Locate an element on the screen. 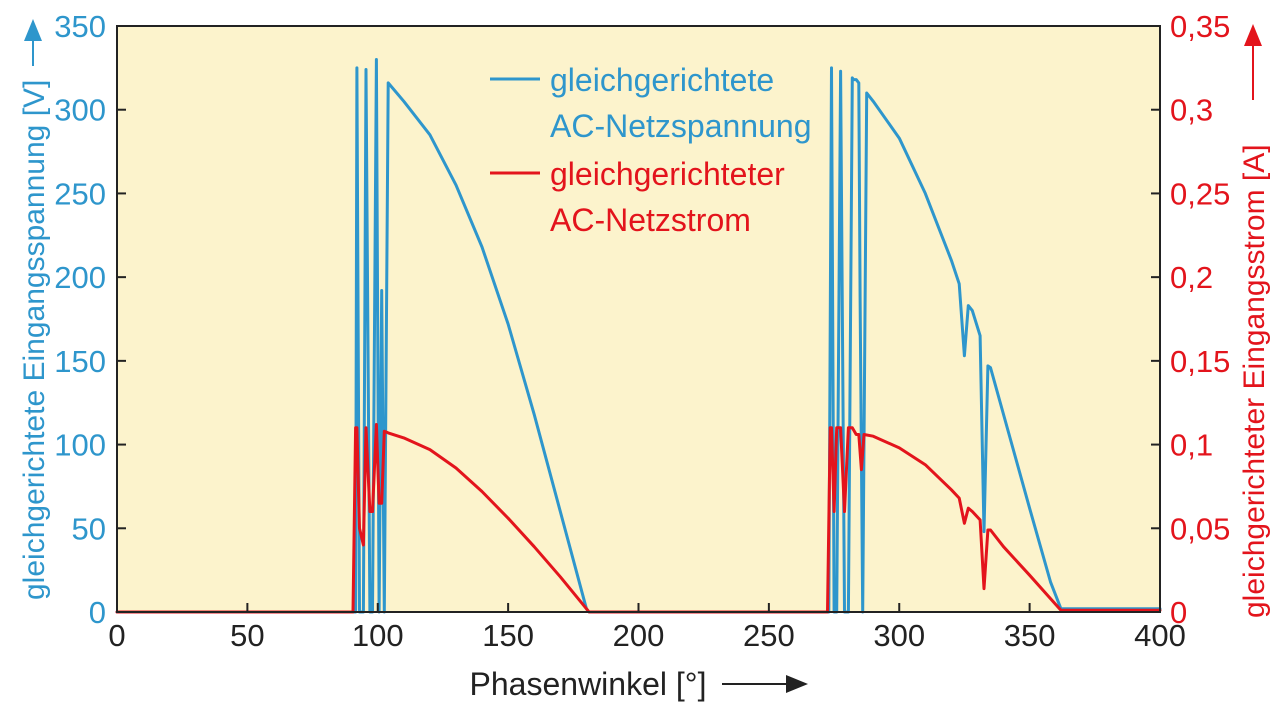 This screenshot has width=1280, height=721. x-tick-label: 50 is located at coordinates (247, 635).